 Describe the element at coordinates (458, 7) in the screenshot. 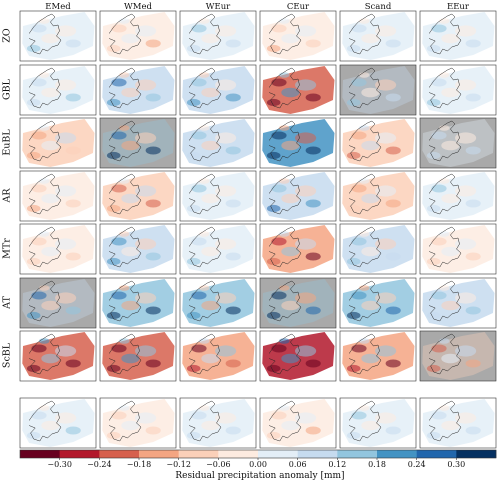

I see `column-label: EEur` at that location.